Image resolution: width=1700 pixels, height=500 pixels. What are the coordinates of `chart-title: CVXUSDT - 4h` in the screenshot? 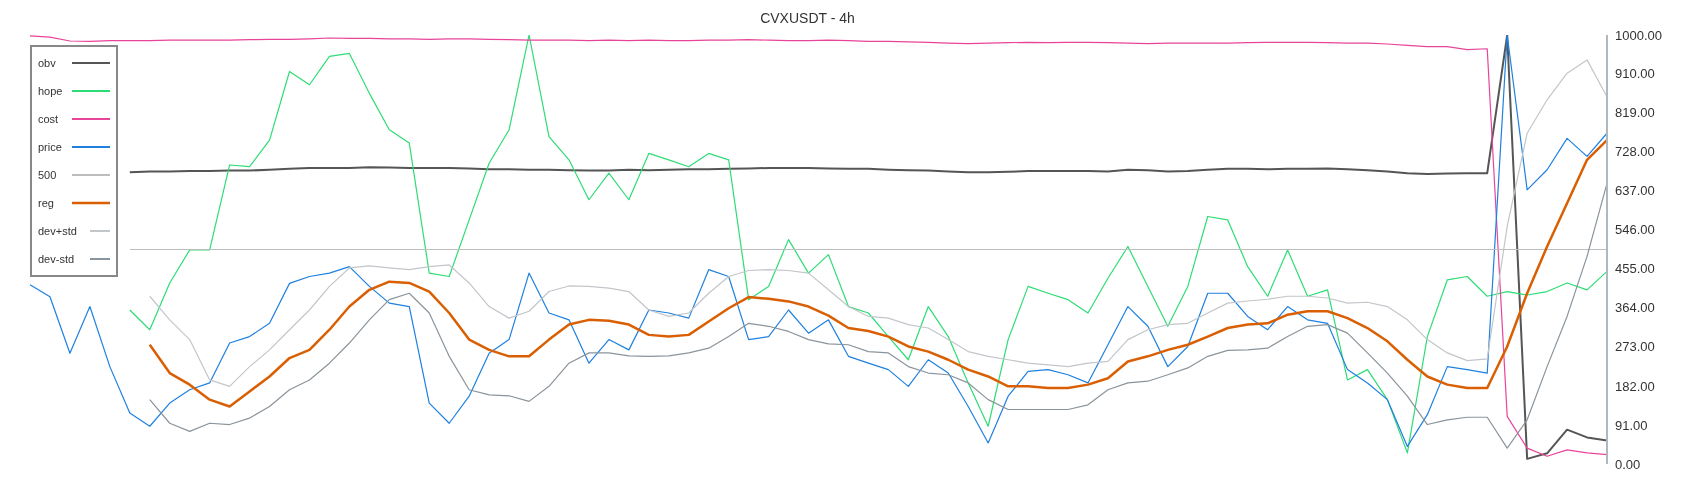 It's located at (807, 18).